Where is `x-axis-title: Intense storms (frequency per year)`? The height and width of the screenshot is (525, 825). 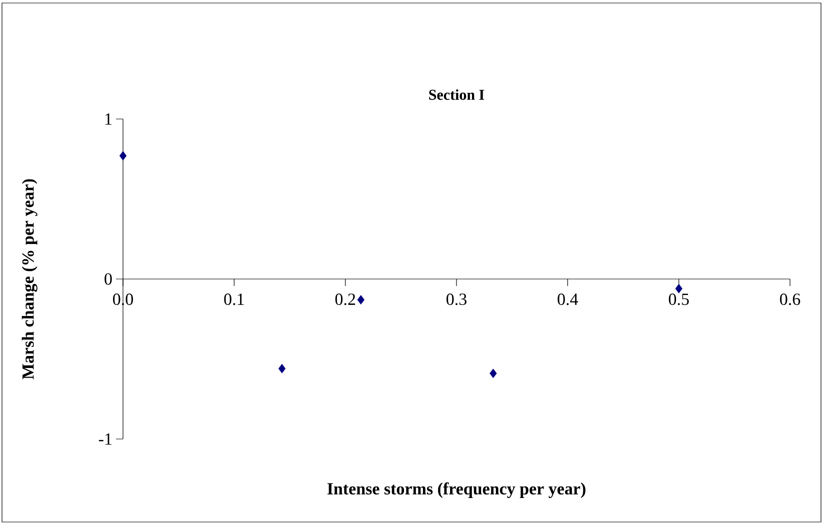
x-axis-title: Intense storms (frequency per year) is located at coordinates (456, 490).